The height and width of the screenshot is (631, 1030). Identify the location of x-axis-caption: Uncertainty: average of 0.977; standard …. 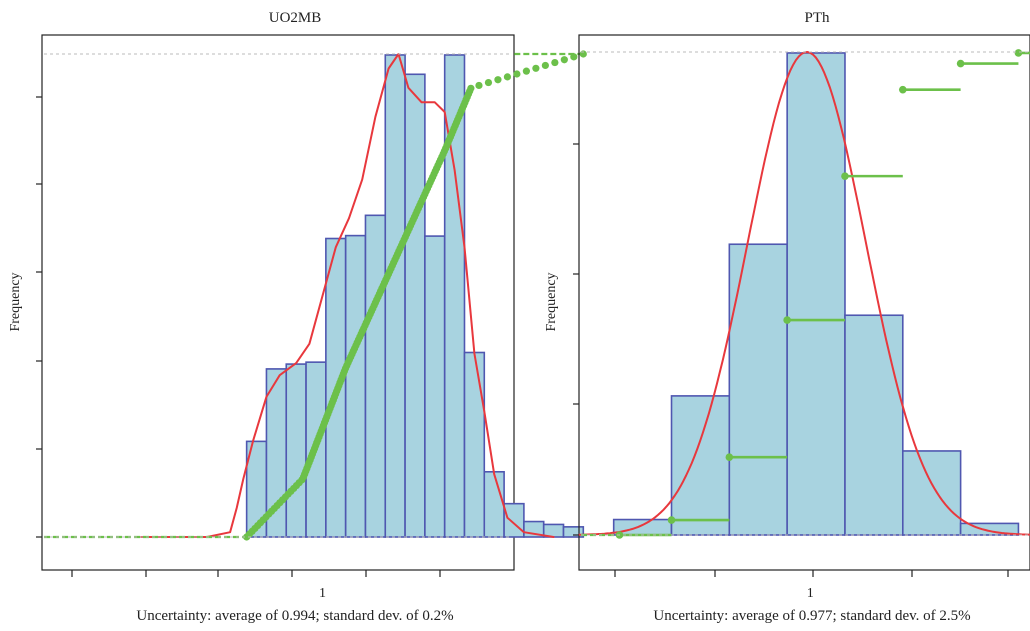
(811, 616).